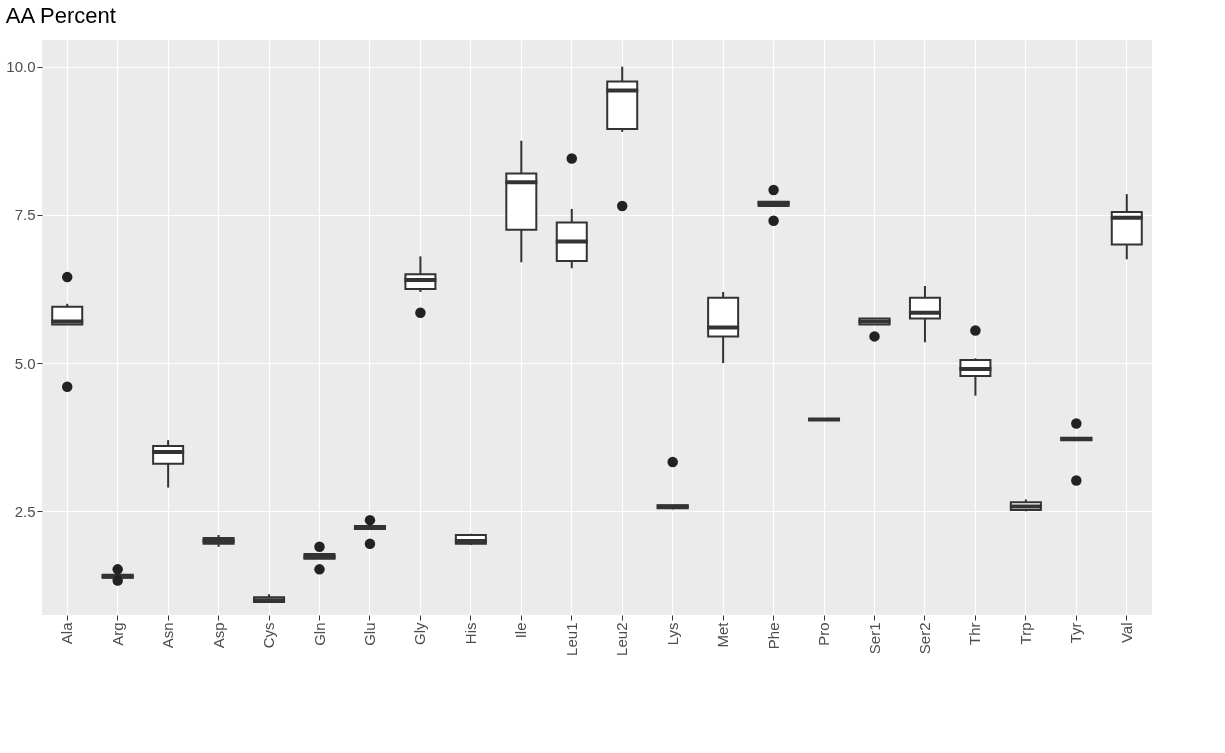  I want to click on x-tick-label: Asn, so click(168, 635).